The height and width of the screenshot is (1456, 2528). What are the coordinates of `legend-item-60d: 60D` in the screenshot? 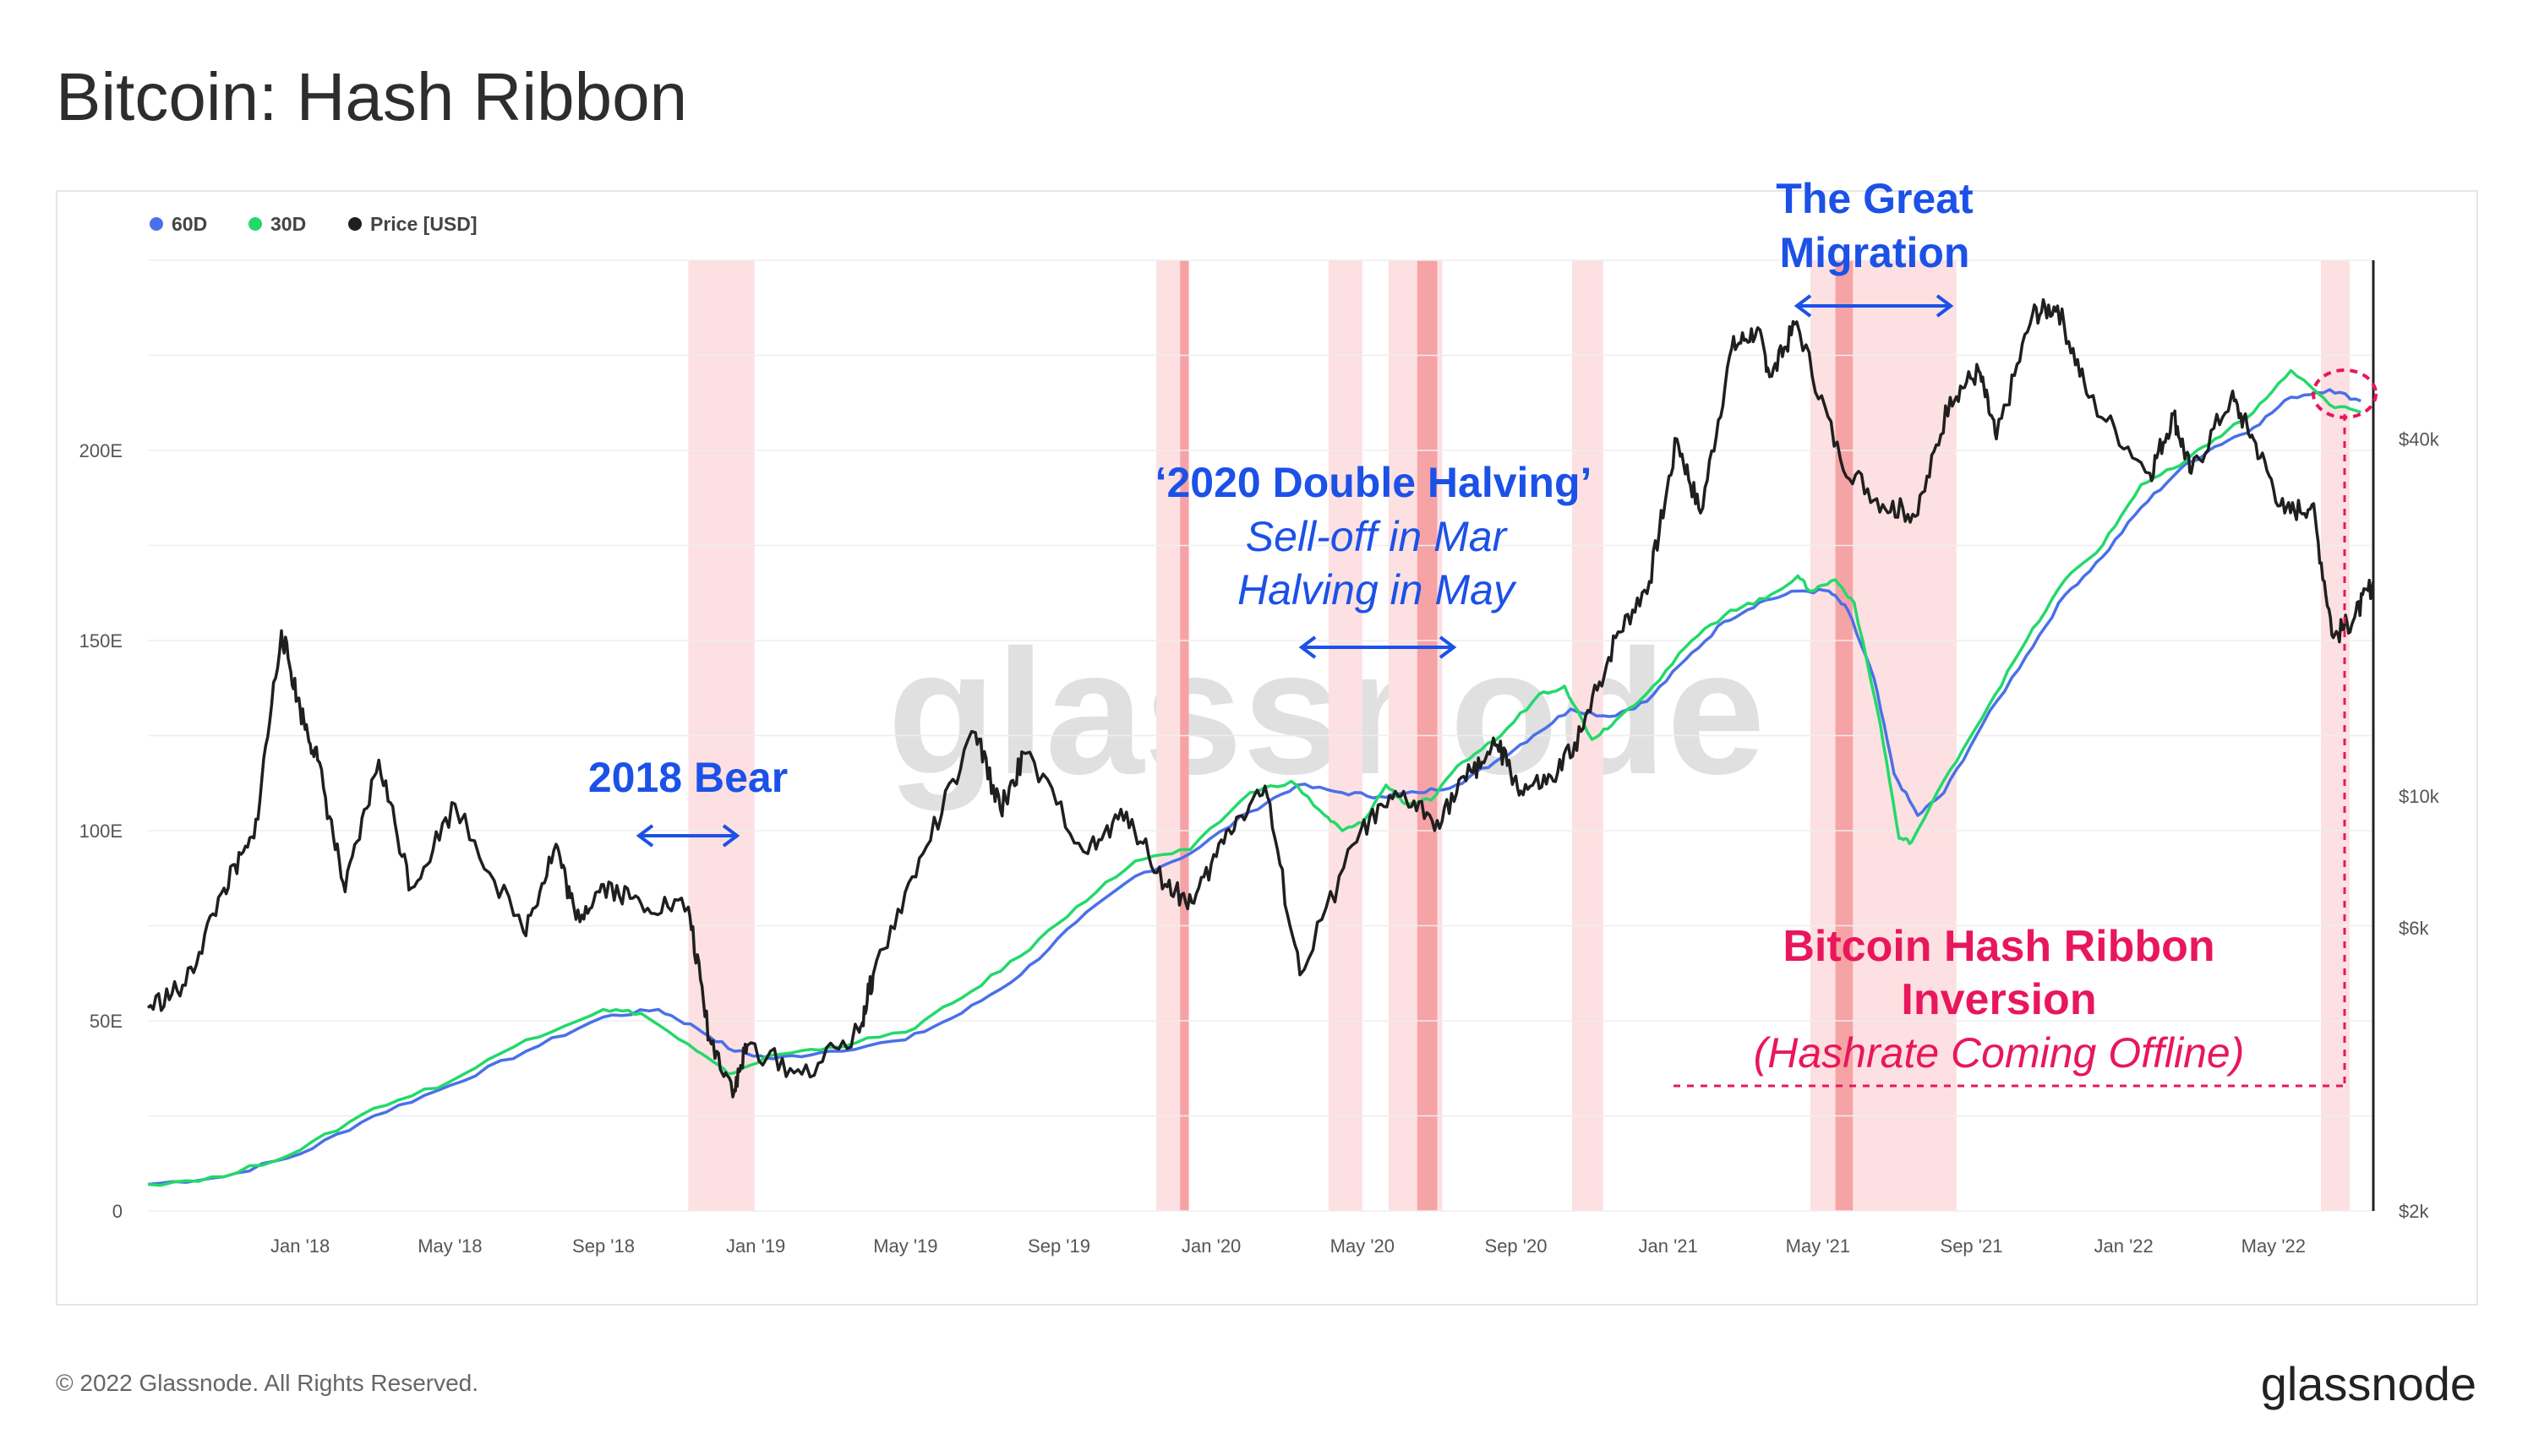 It's located at (178, 224).